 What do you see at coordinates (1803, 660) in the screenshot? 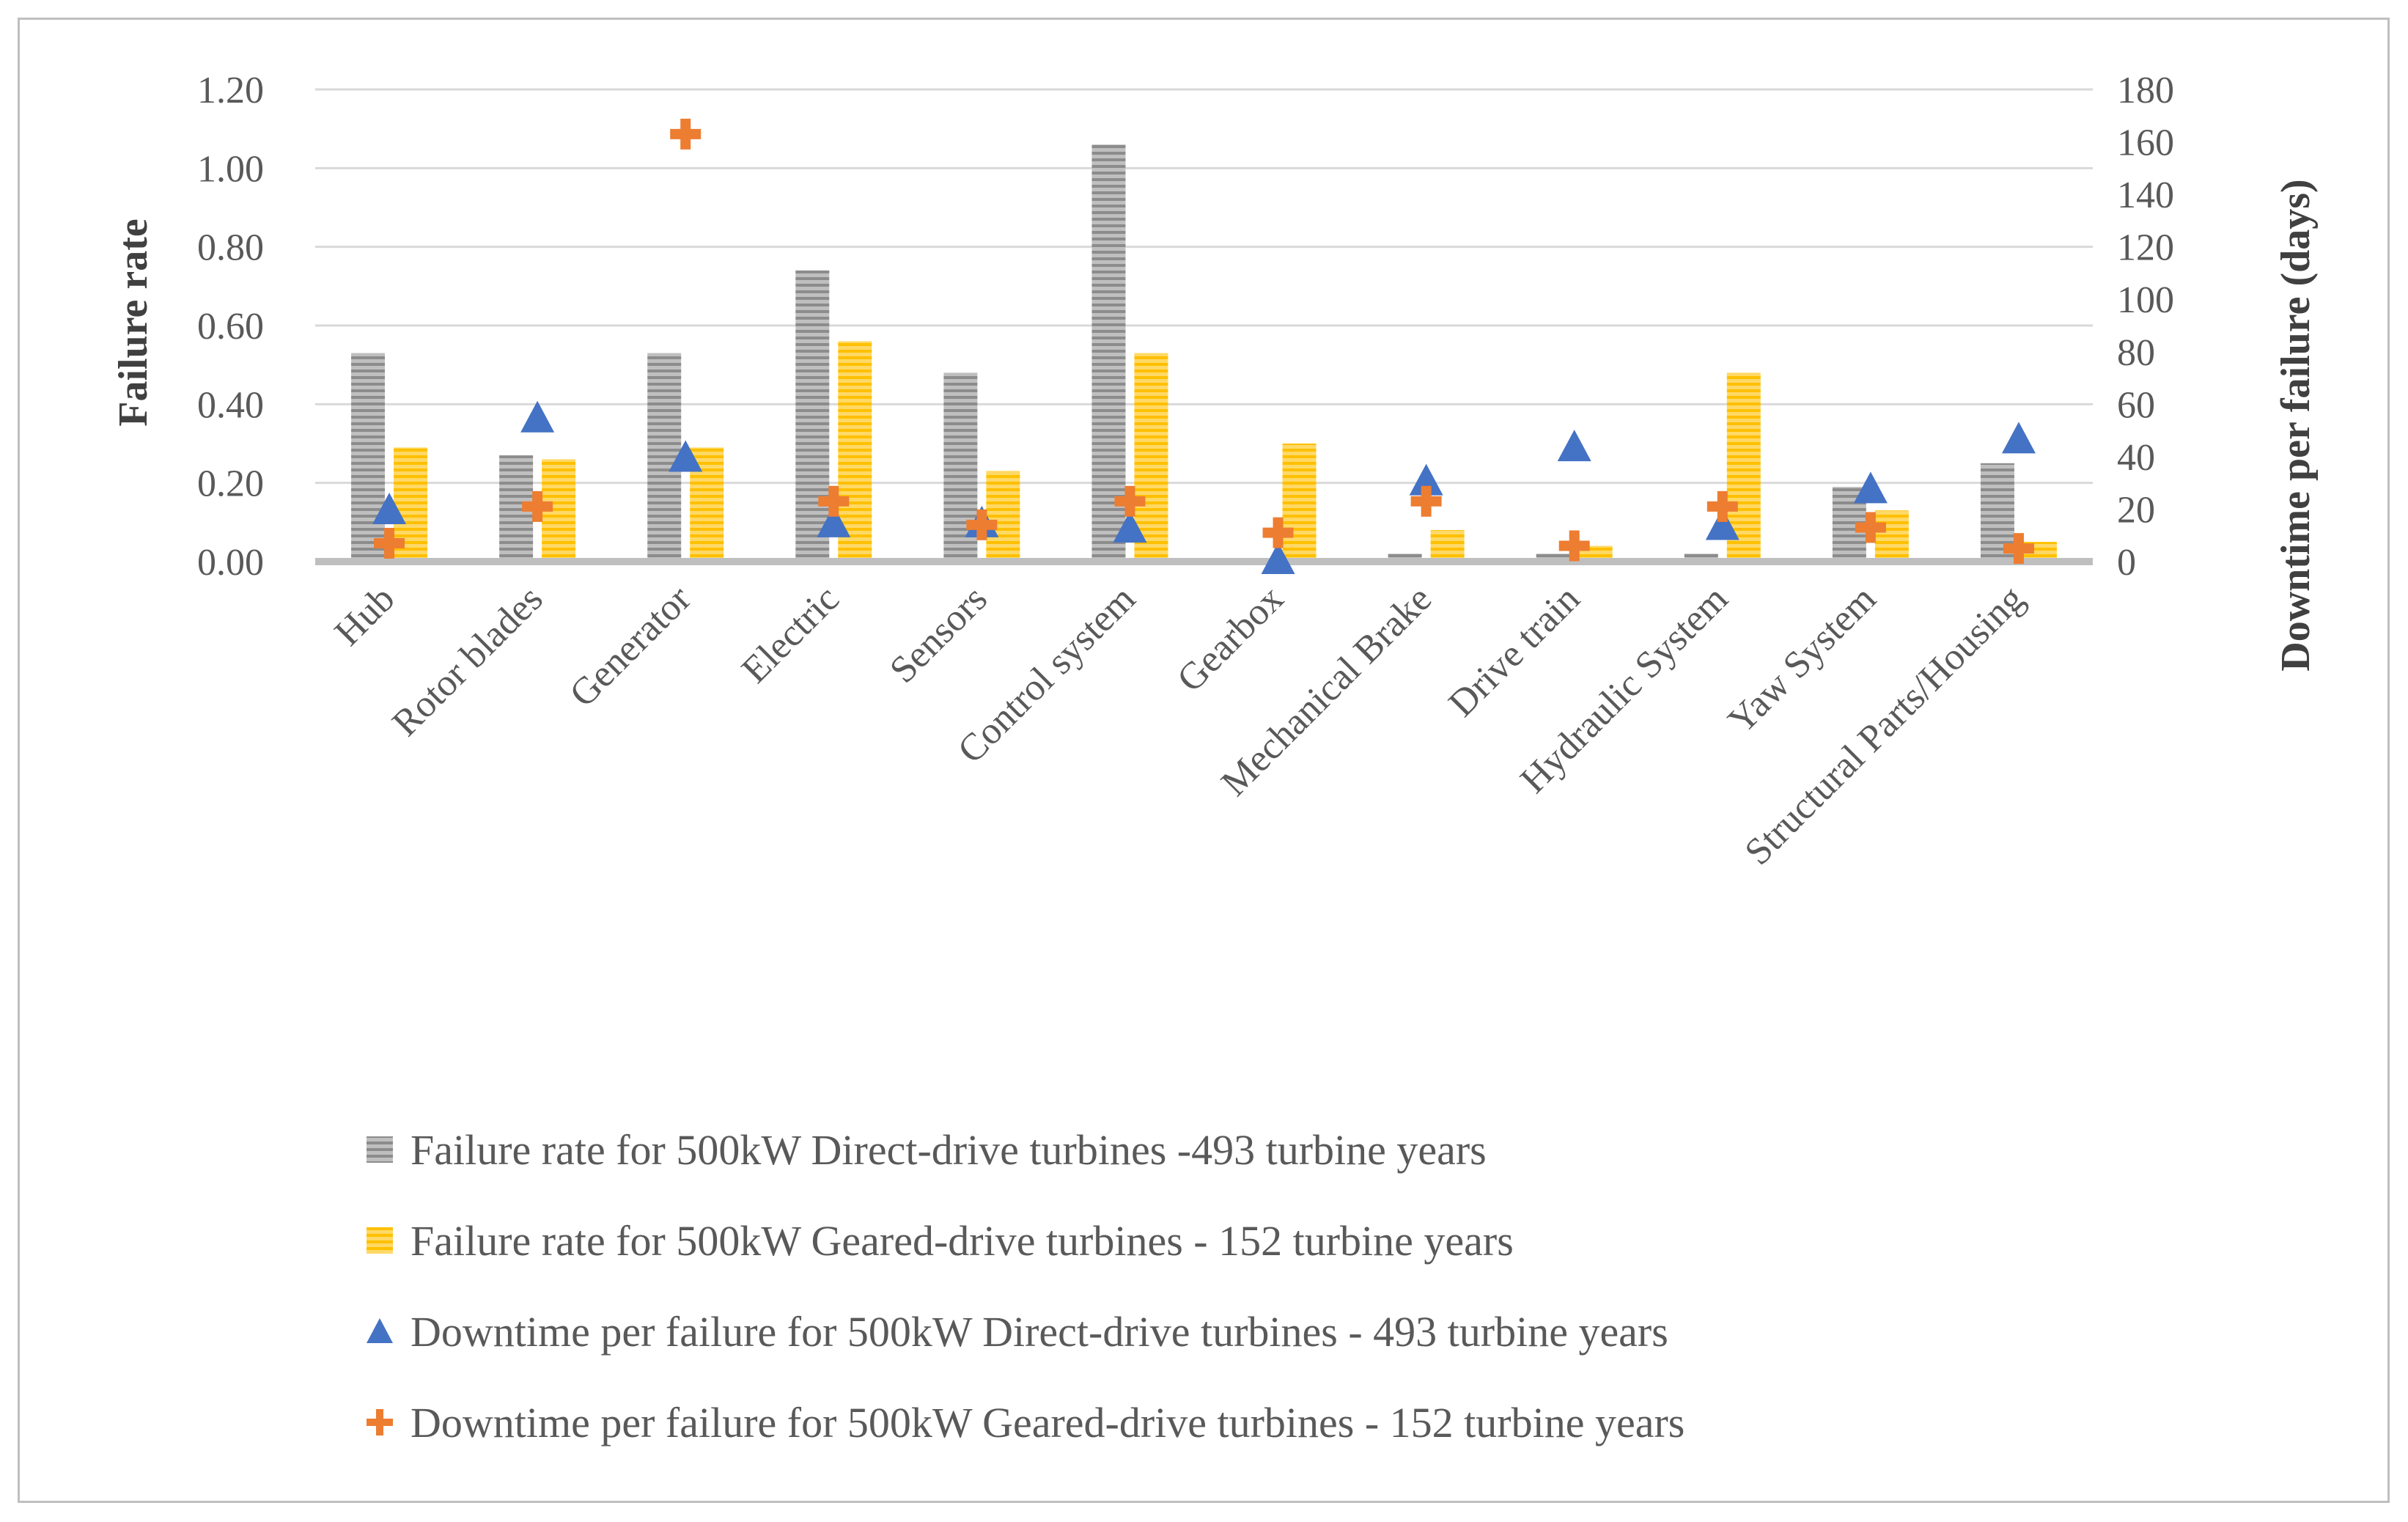
I see `category-label: Yaw System` at bounding box center [1803, 660].